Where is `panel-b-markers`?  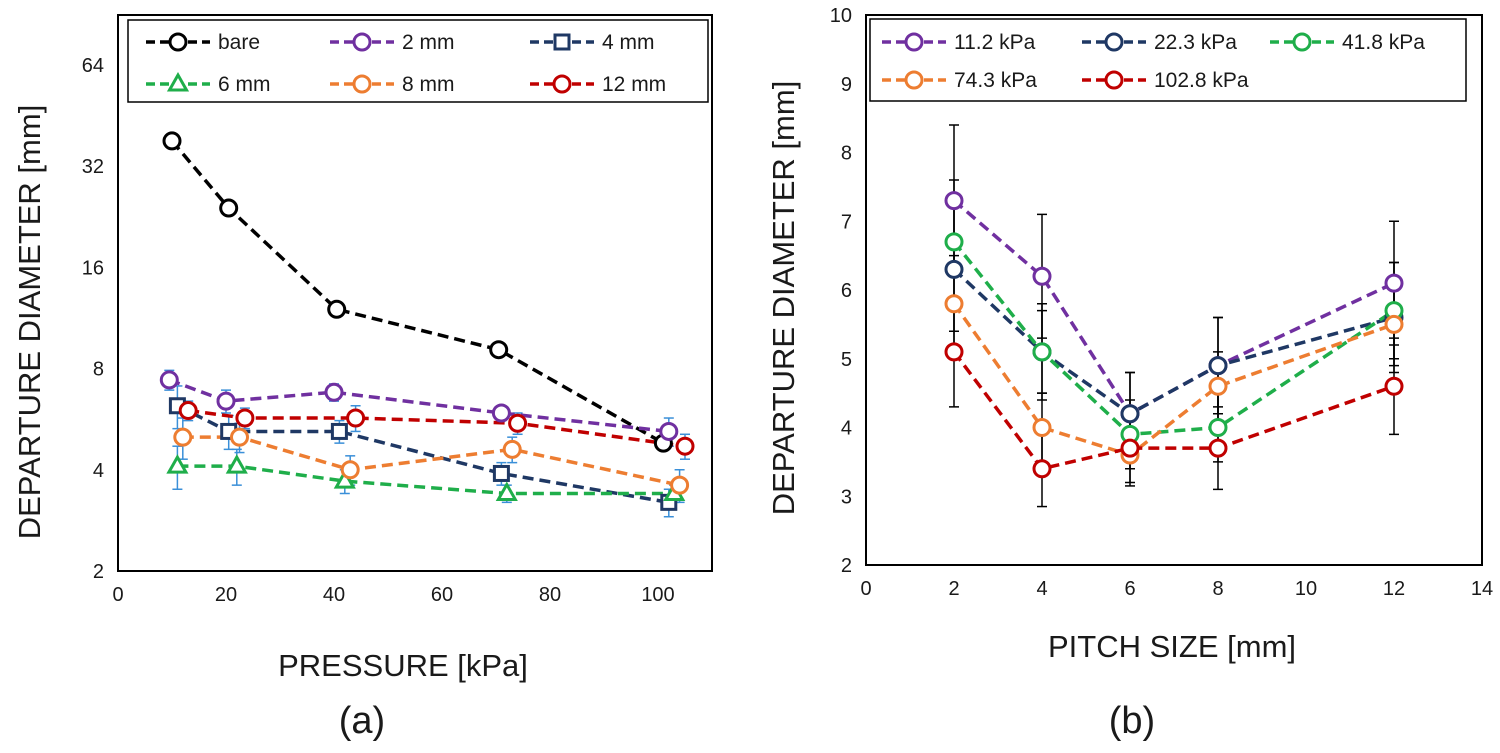
panel-b-markers is located at coordinates (1174, 335).